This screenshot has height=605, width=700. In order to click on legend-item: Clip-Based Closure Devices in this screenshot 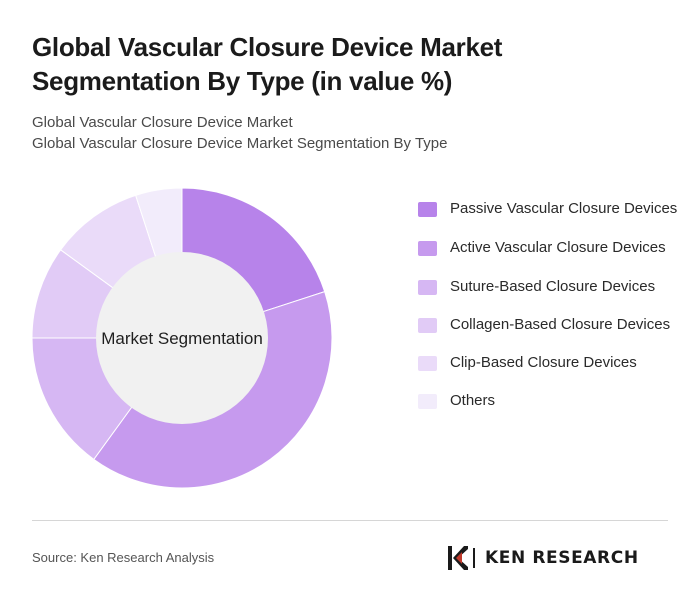, I will do `click(553, 363)`.